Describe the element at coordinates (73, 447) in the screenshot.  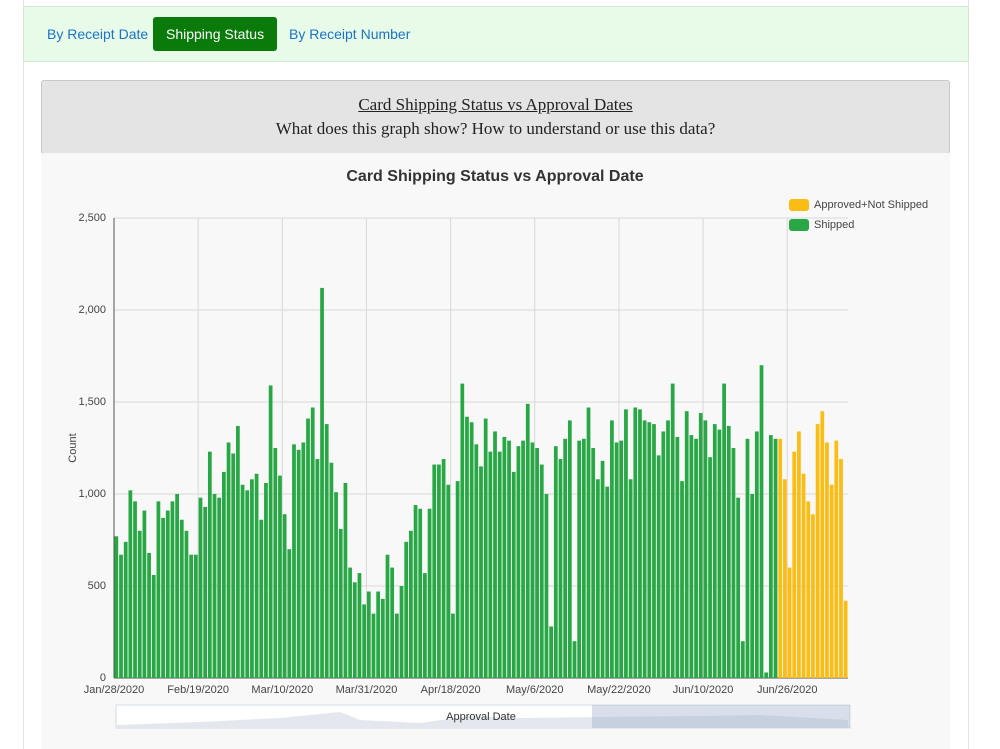
I see `y-axis-label: Count` at that location.